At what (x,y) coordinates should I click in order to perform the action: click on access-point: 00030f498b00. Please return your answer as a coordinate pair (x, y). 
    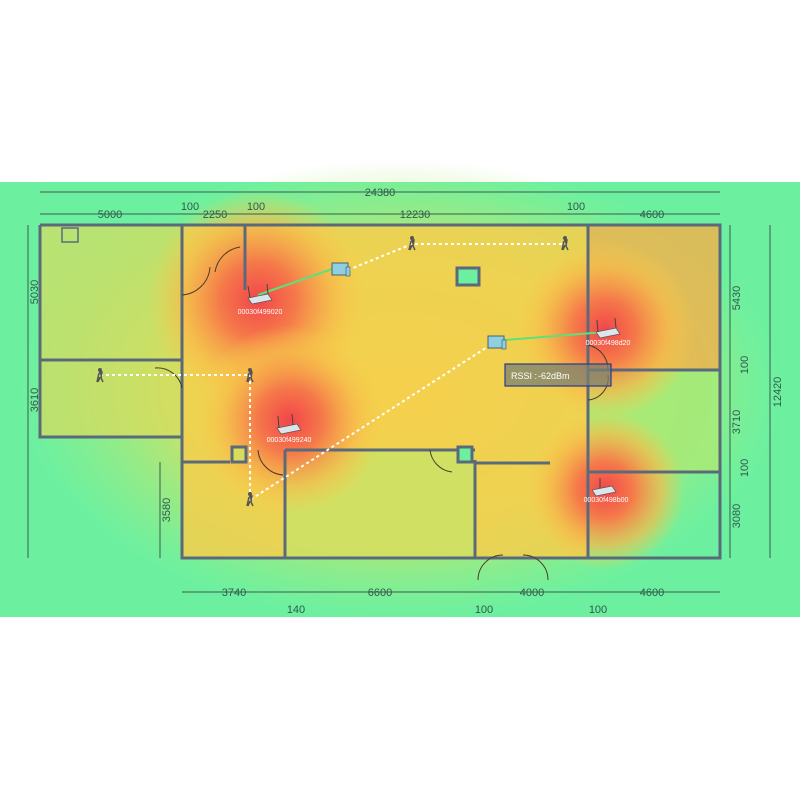
    Looking at the image, I should click on (606, 491).